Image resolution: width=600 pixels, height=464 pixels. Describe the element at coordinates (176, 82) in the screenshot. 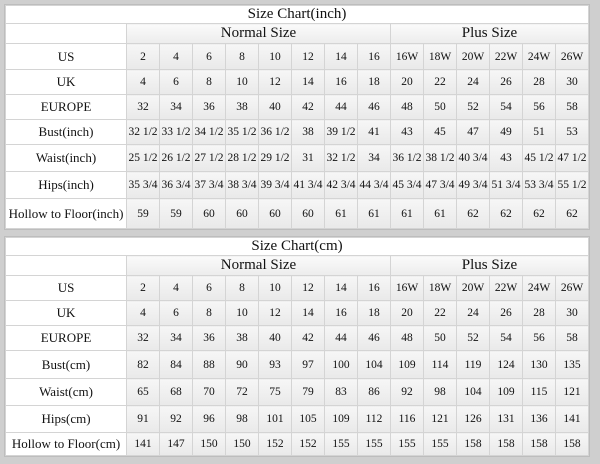

I see `size-value-cell: 6` at that location.